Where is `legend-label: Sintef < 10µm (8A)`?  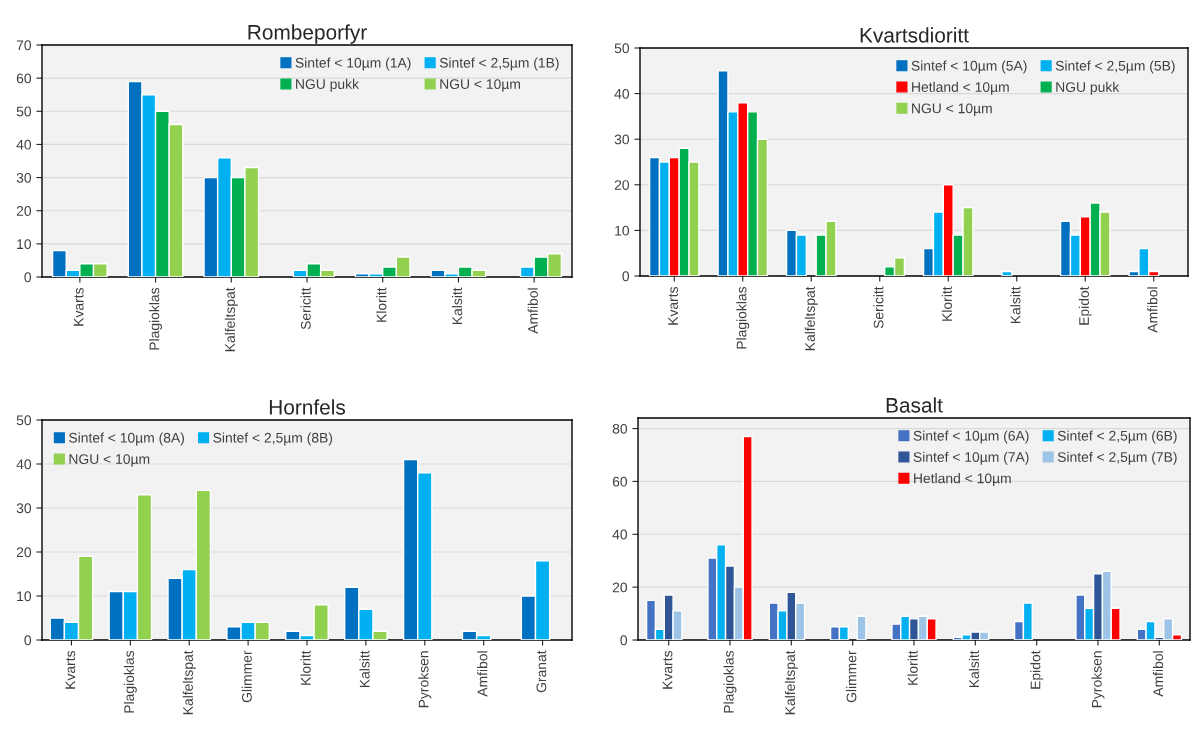
legend-label: Sintef < 10µm (8A) is located at coordinates (126, 439).